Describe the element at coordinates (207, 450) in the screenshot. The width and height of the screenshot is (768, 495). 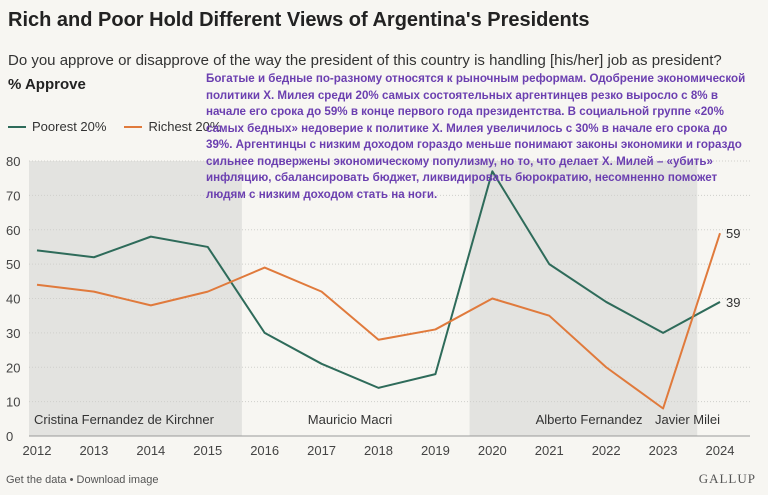
I see `x-tick-label: 2015` at that location.